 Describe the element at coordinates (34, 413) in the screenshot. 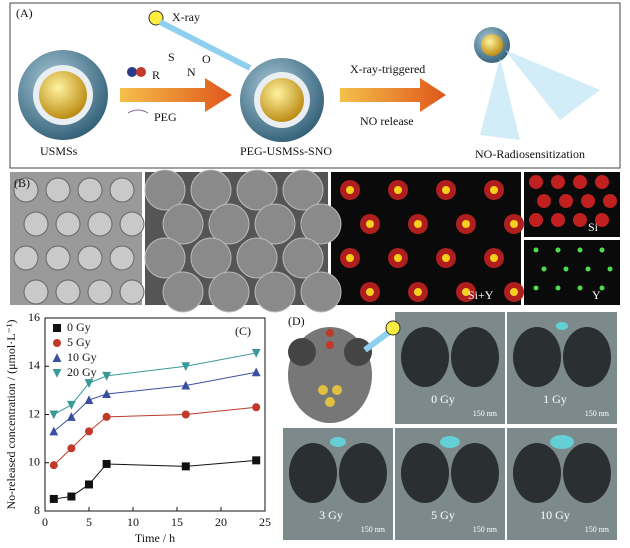

I see `y-tick-label: 12` at that location.